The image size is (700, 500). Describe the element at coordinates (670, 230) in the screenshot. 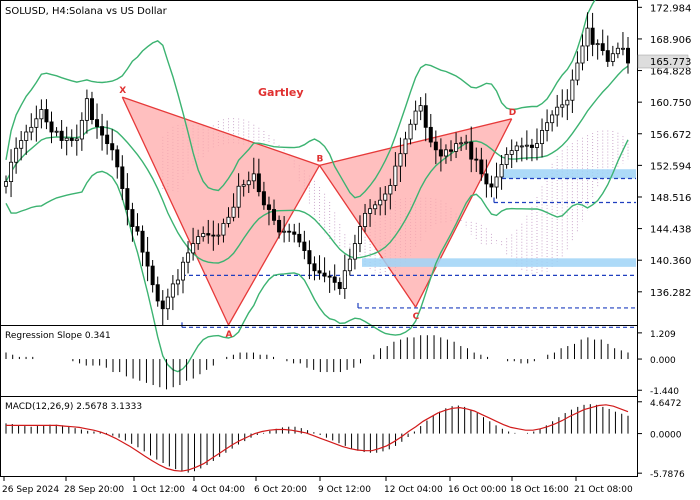

I see `price-tick-label: 144.438` at that location.